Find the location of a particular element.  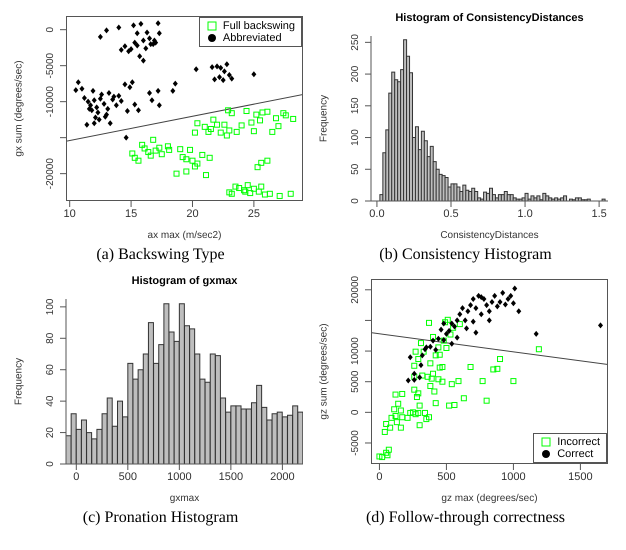

text: (b) Consistency Histogram is located at coordinates (465, 255).